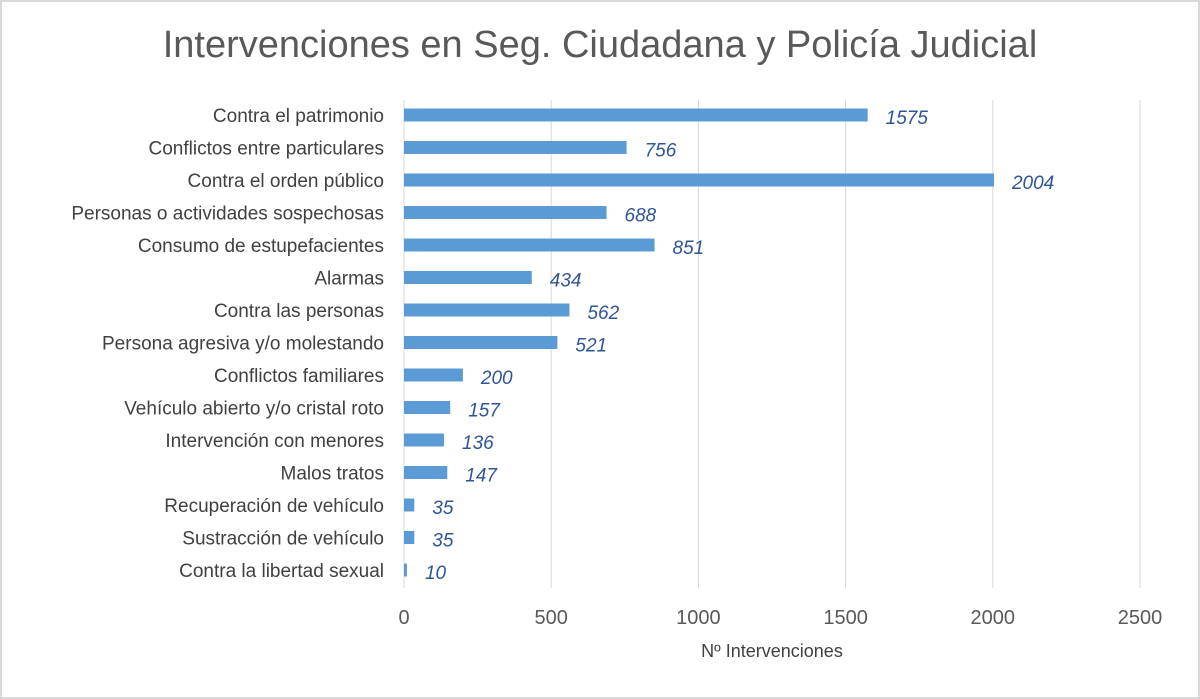  Describe the element at coordinates (603, 313) in the screenshot. I see `data-label: 562` at that location.